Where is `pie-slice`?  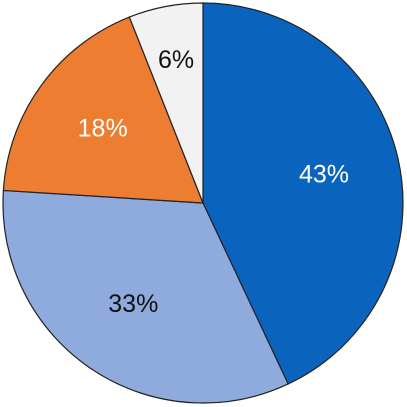
pie-slice is located at coordinates (166, 103).